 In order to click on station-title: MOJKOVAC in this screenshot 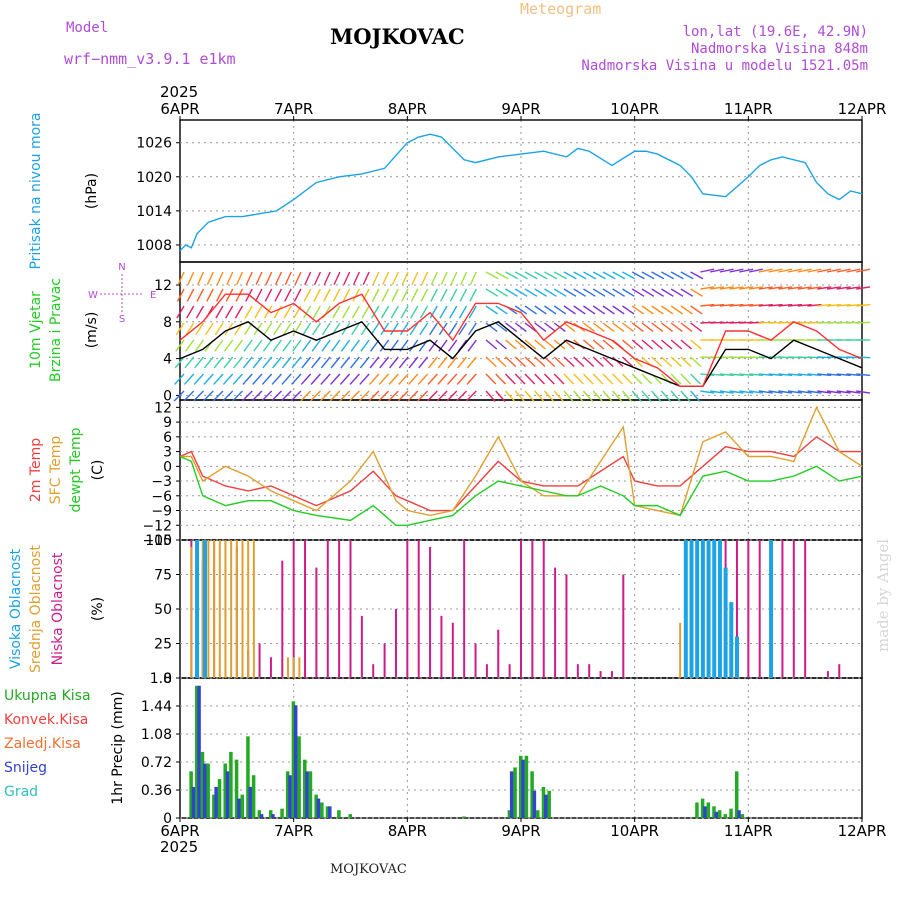, I will do `click(397, 36)`.